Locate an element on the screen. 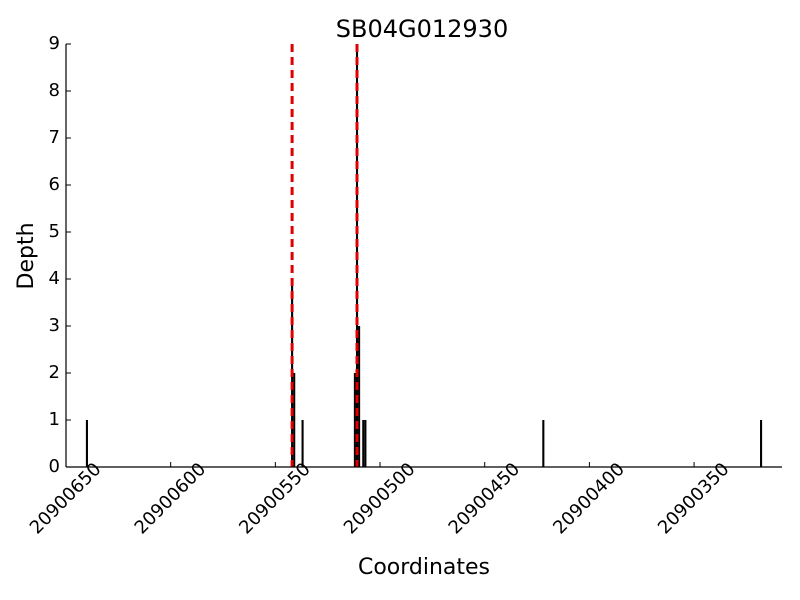  y-tick-label: 9 is located at coordinates (54, 43).